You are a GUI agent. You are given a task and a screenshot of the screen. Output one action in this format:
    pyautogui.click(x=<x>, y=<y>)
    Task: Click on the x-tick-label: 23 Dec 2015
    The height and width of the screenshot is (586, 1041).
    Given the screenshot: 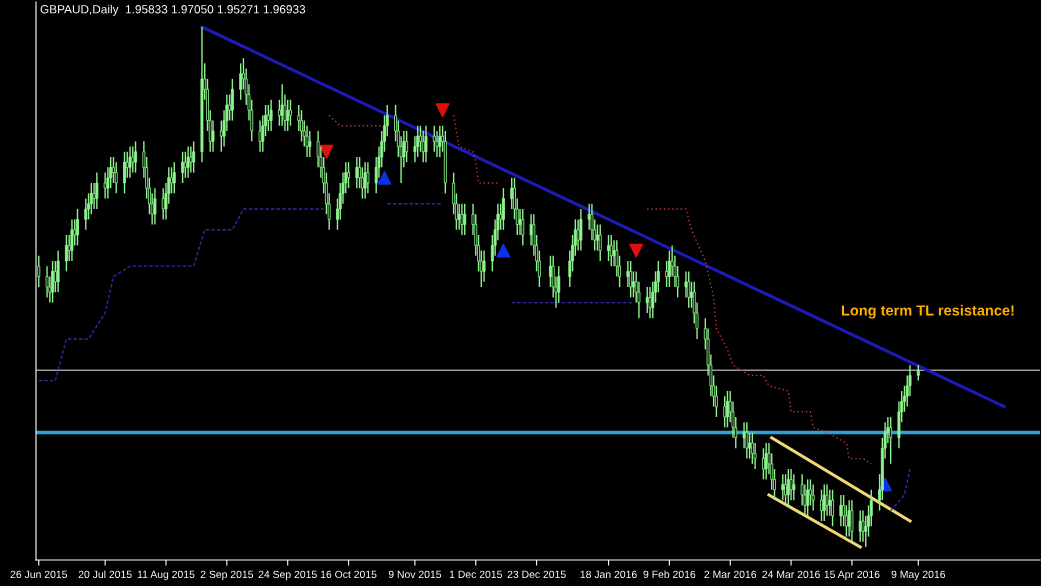 What is the action you would take?
    pyautogui.click(x=536, y=574)
    